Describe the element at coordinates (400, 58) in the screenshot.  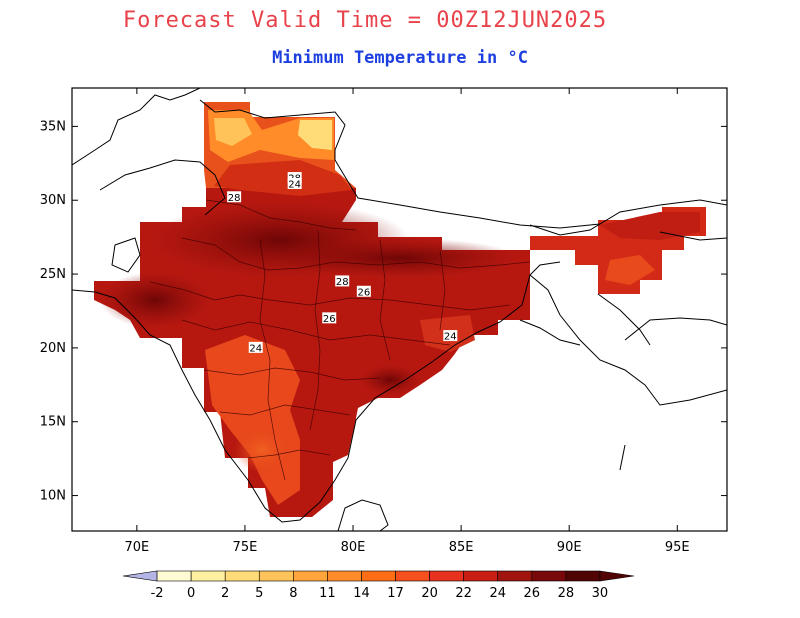
I see `map-subtitle: Minimum Temperature in °C` at that location.